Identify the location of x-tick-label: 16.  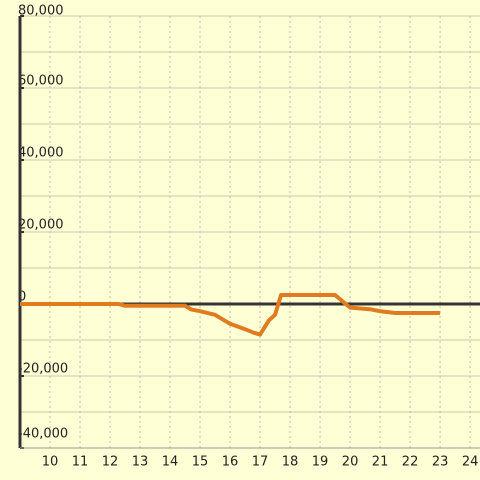
(230, 462).